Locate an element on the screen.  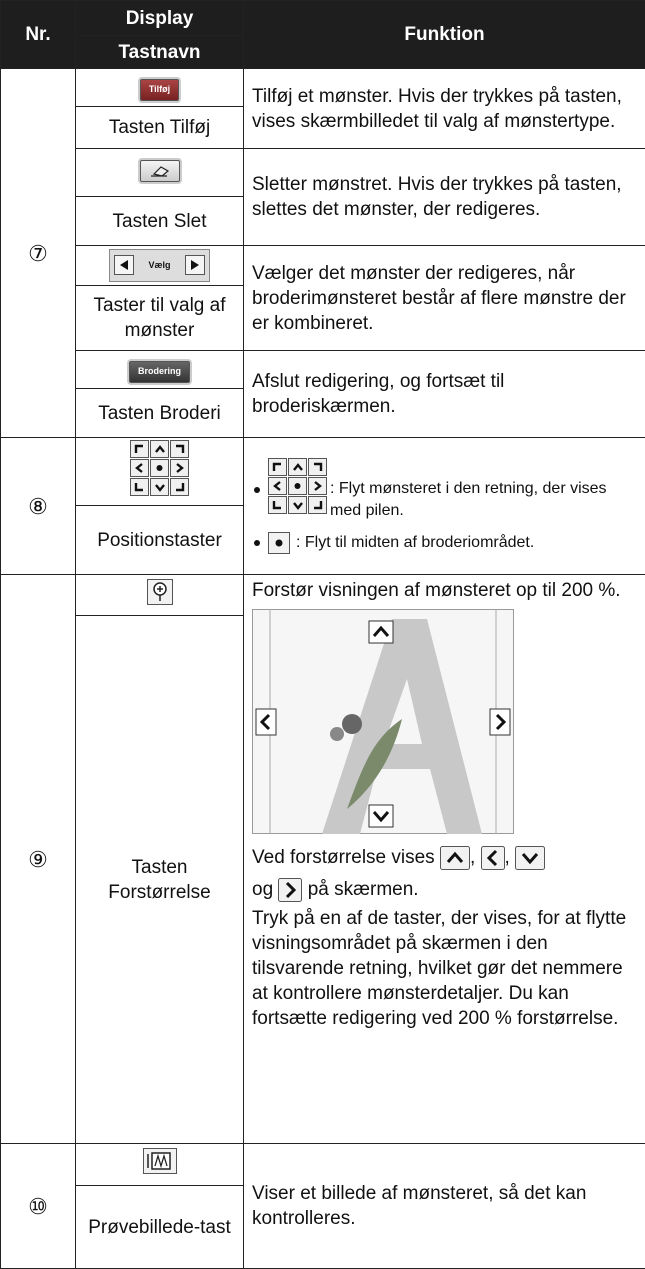
nr: ⑩ is located at coordinates (38, 1206).